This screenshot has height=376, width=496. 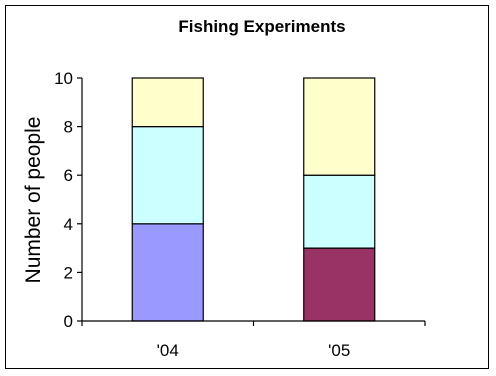 I want to click on chart-title: Fishing Experiments, so click(x=261, y=26).